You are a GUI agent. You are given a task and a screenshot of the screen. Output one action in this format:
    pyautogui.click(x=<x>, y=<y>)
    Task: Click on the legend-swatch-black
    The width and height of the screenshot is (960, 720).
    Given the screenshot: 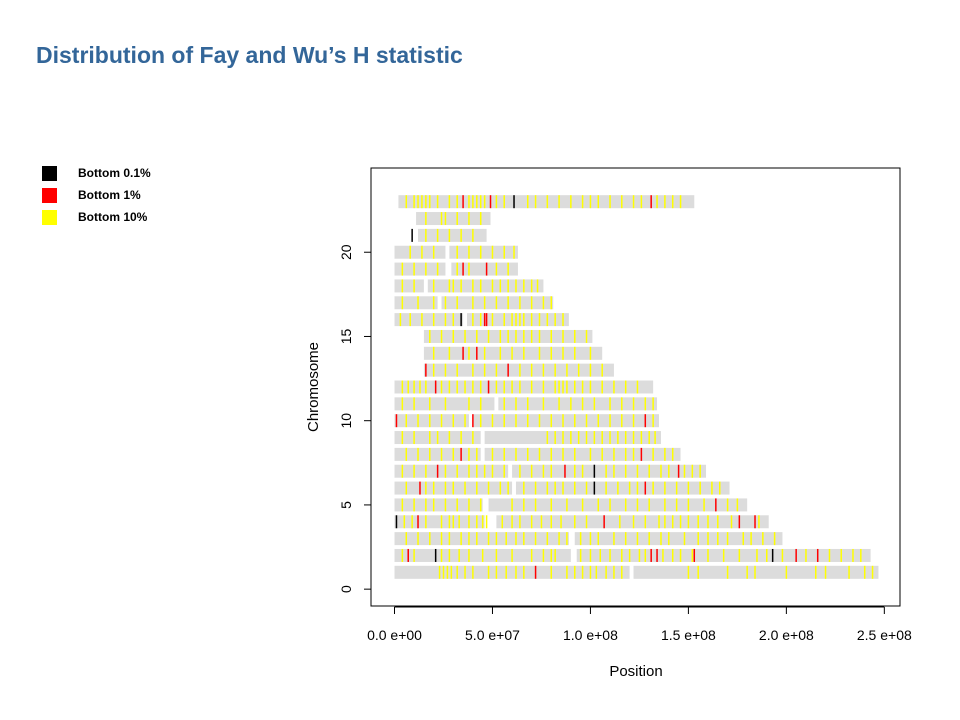 What is the action you would take?
    pyautogui.click(x=49, y=173)
    